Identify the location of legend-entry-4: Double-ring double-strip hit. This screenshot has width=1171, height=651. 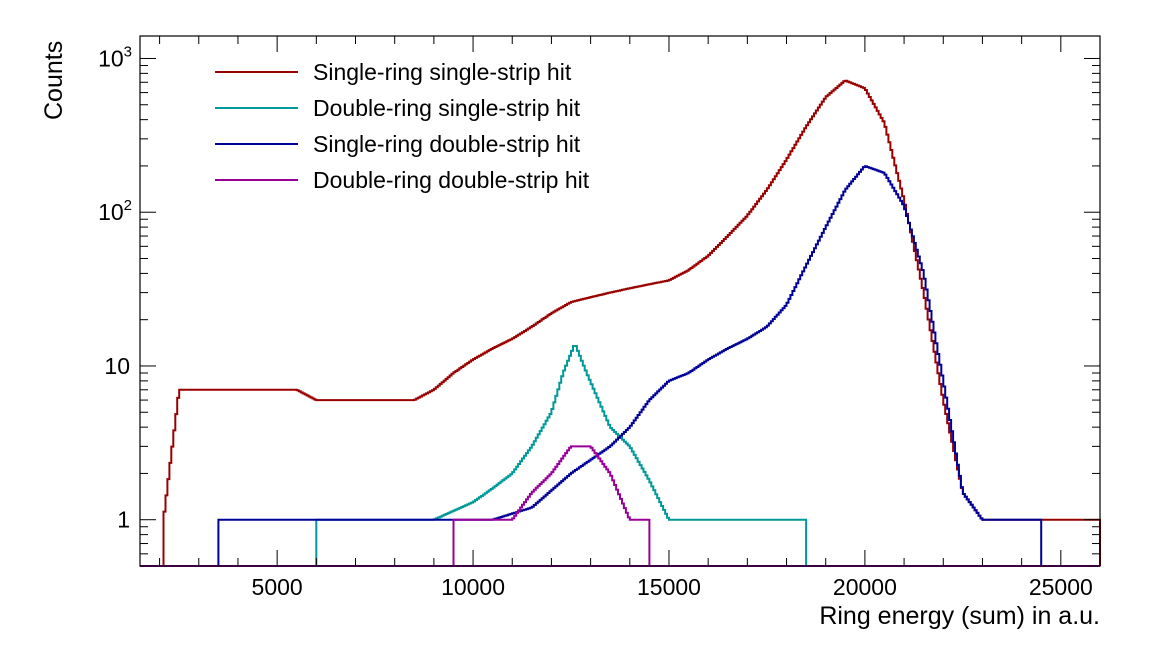
(451, 180).